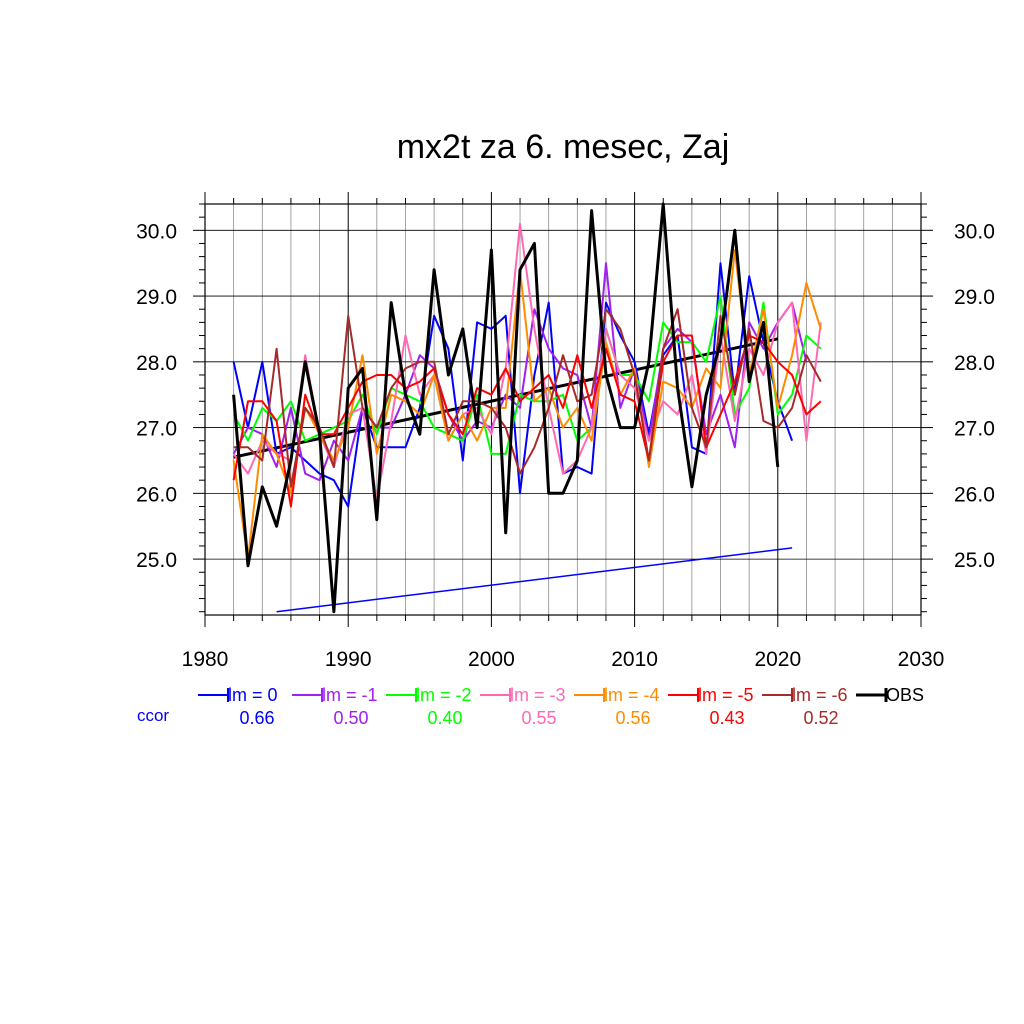 The height and width of the screenshot is (1024, 1024). I want to click on x-tick-label: 2030, so click(921, 659).